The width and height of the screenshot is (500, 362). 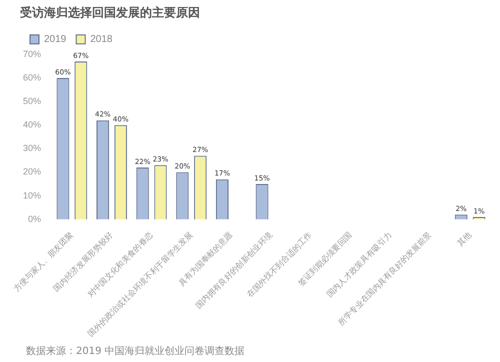 What do you see at coordinates (101, 40) in the screenshot?
I see `legend-label: 2018` at bounding box center [101, 40].